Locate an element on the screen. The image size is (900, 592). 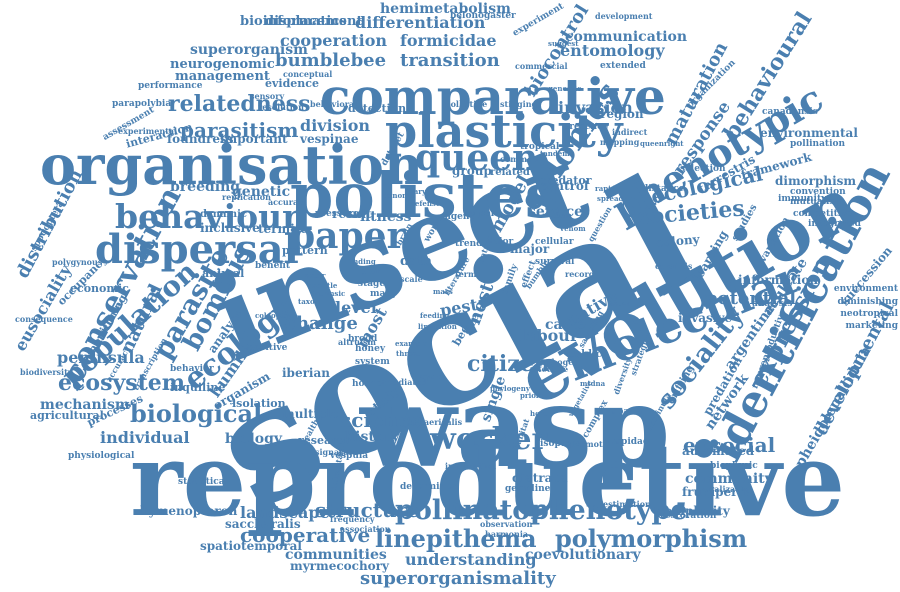
word: agent is located at coordinates (459, 217).